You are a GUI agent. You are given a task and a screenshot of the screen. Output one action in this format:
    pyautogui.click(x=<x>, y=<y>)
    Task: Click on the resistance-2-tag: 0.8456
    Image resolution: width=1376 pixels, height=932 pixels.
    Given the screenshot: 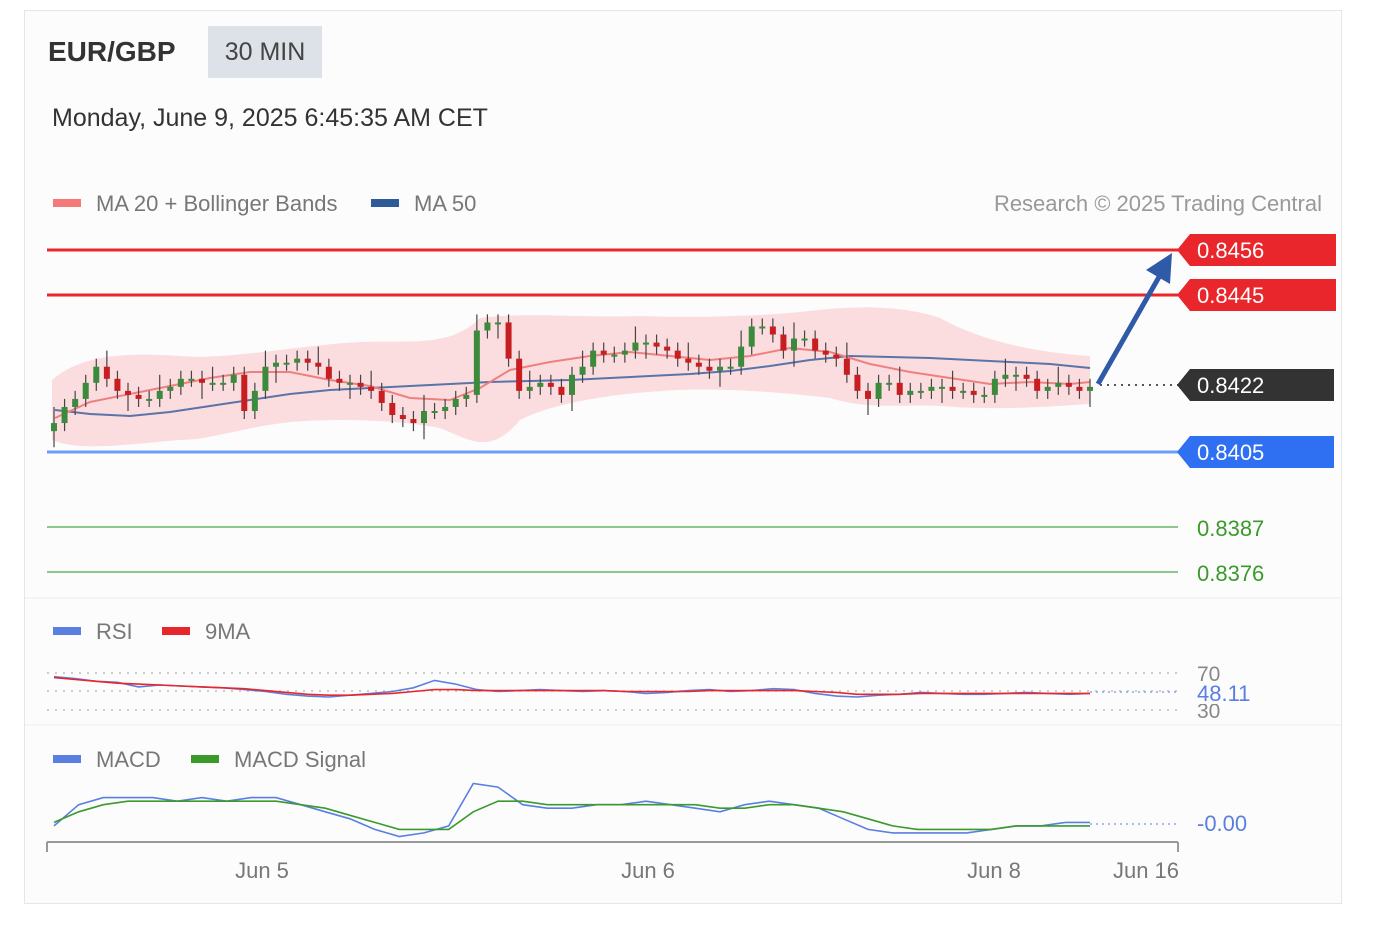 What is the action you would take?
    pyautogui.click(x=1256, y=250)
    